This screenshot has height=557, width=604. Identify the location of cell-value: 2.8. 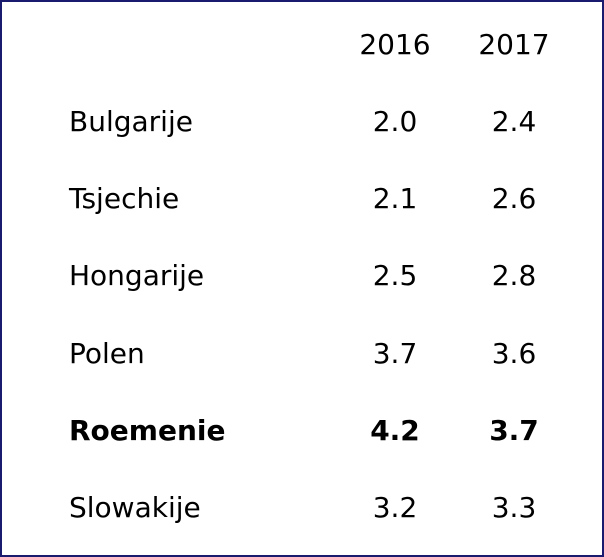
(514, 276).